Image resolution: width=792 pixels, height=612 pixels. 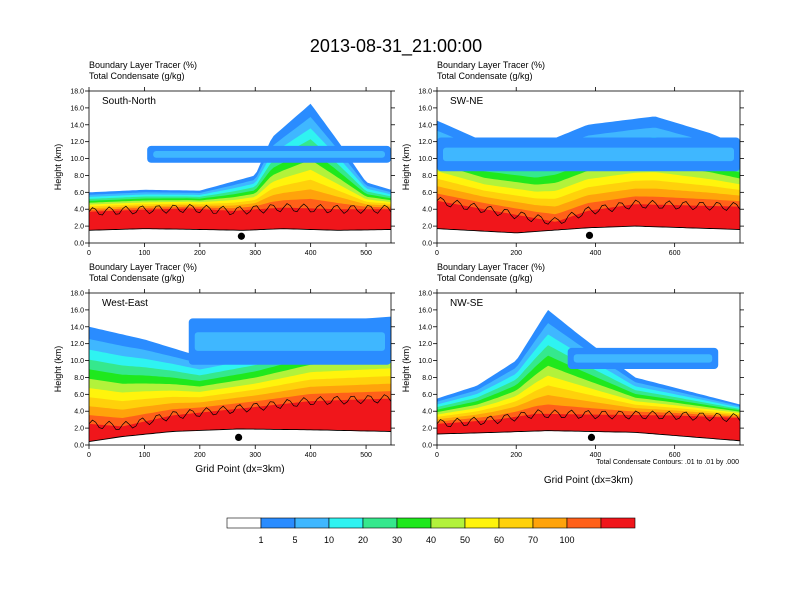 I want to click on colorbar: 1 5 10 20 30 40 50 60 70 100, so click(x=431, y=531).